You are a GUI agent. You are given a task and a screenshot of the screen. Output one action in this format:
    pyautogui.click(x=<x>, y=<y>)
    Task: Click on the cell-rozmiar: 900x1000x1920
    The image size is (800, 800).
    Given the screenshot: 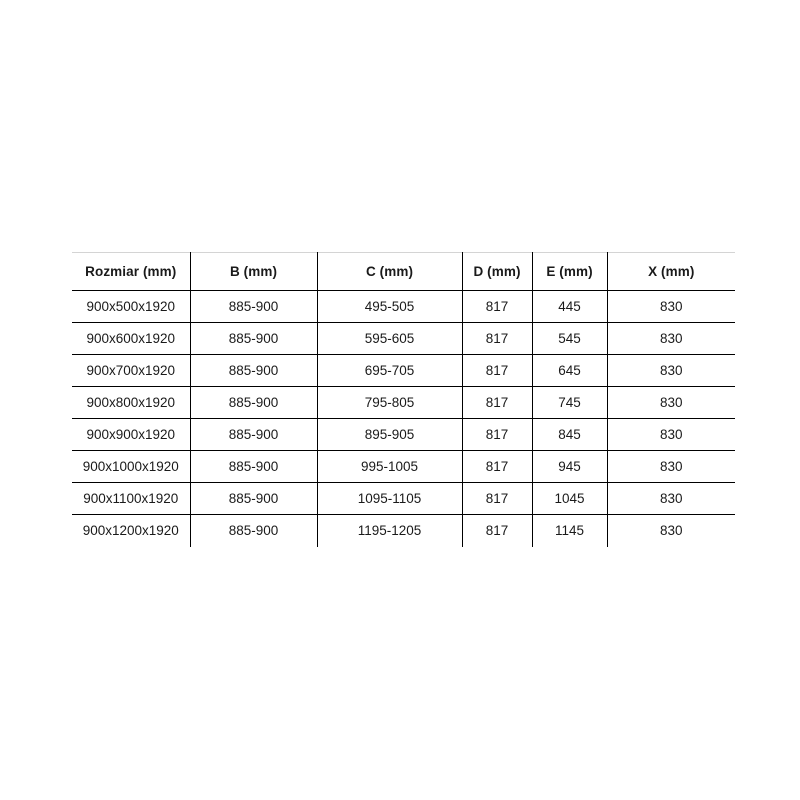 What is the action you would take?
    pyautogui.click(x=131, y=466)
    